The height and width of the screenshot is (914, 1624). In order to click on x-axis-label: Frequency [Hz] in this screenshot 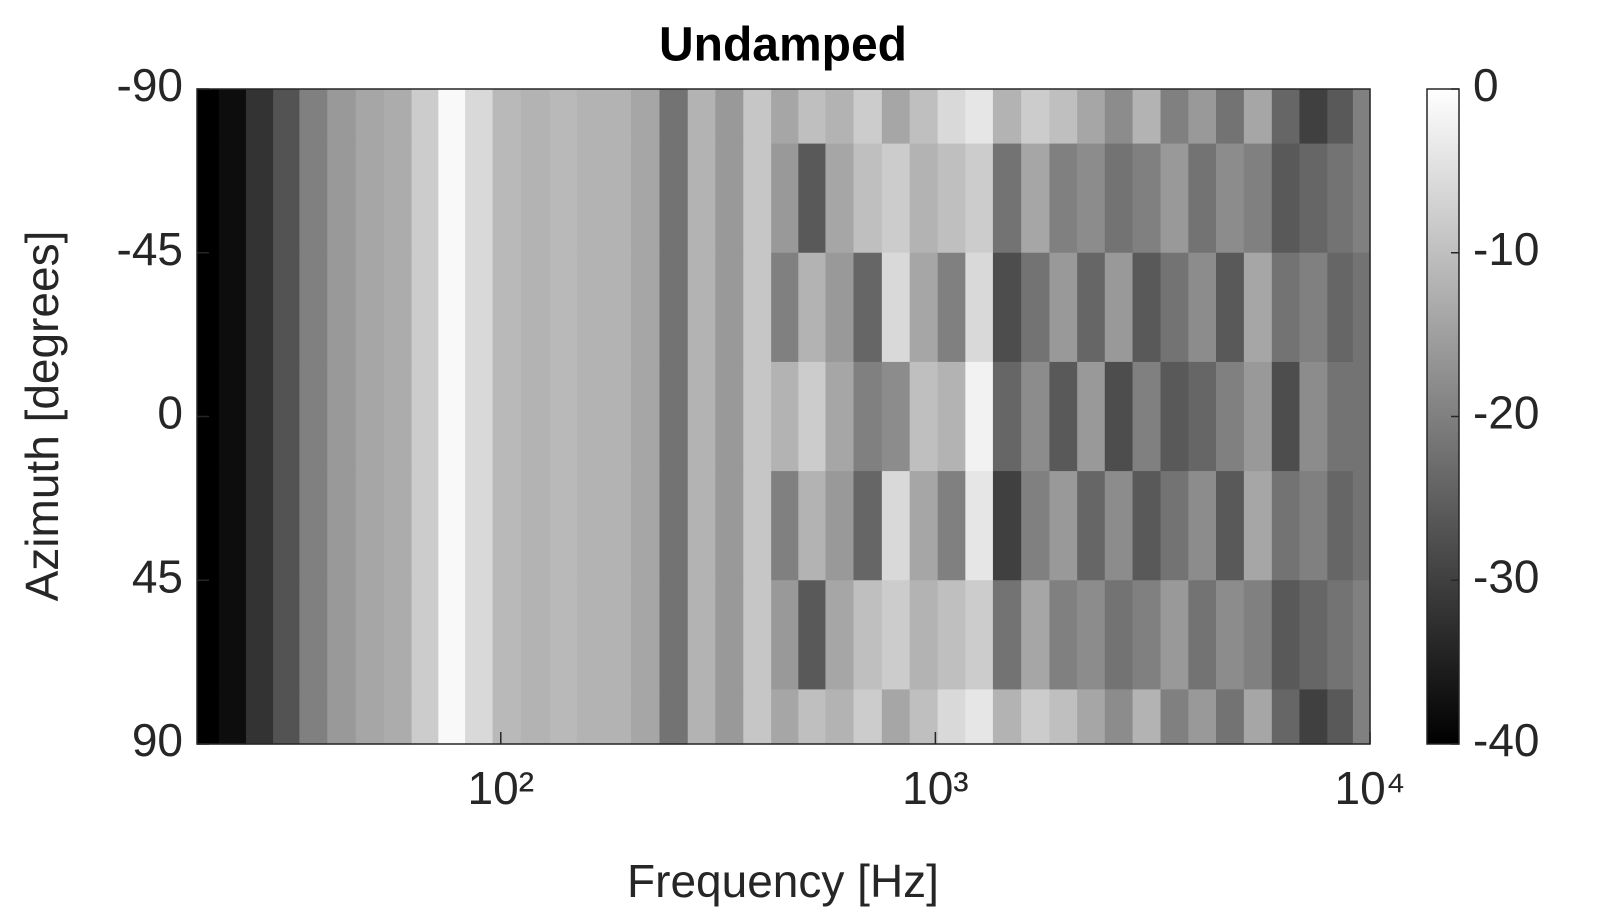, I will do `click(783, 881)`.